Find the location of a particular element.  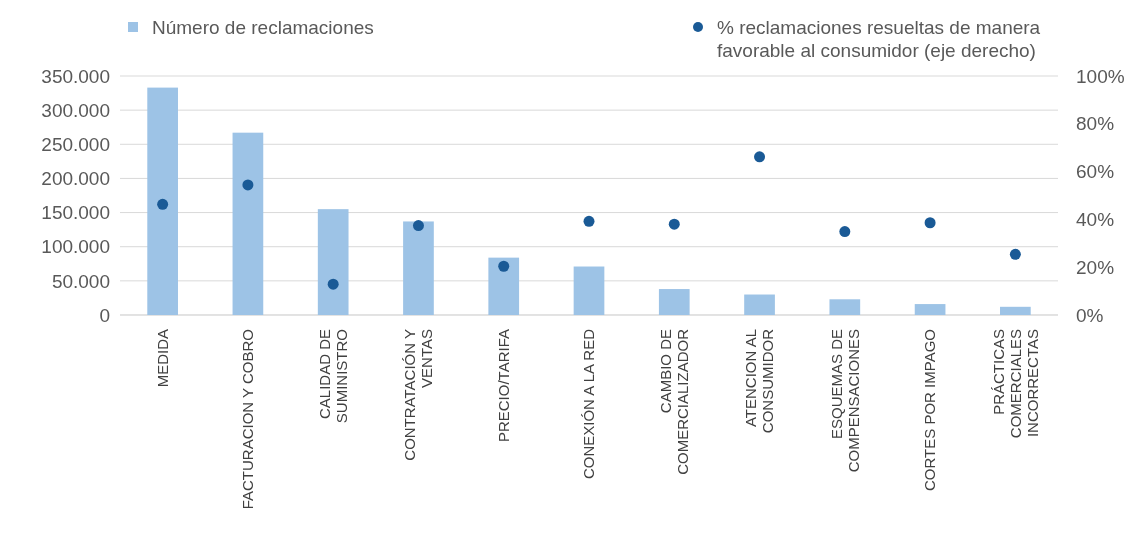

legend-label: Número de reclamaciones is located at coordinates (263, 27).